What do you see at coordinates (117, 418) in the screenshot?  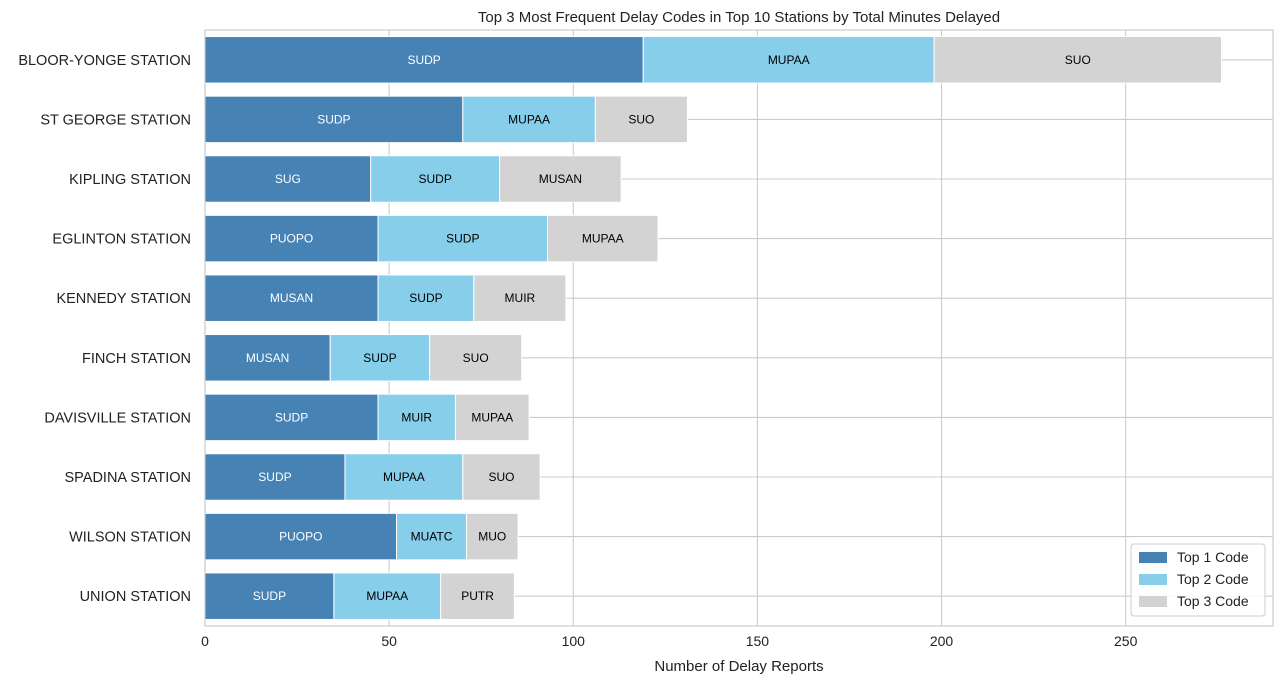 I see `y-tick-label: DAVISVILLE STATION` at bounding box center [117, 418].